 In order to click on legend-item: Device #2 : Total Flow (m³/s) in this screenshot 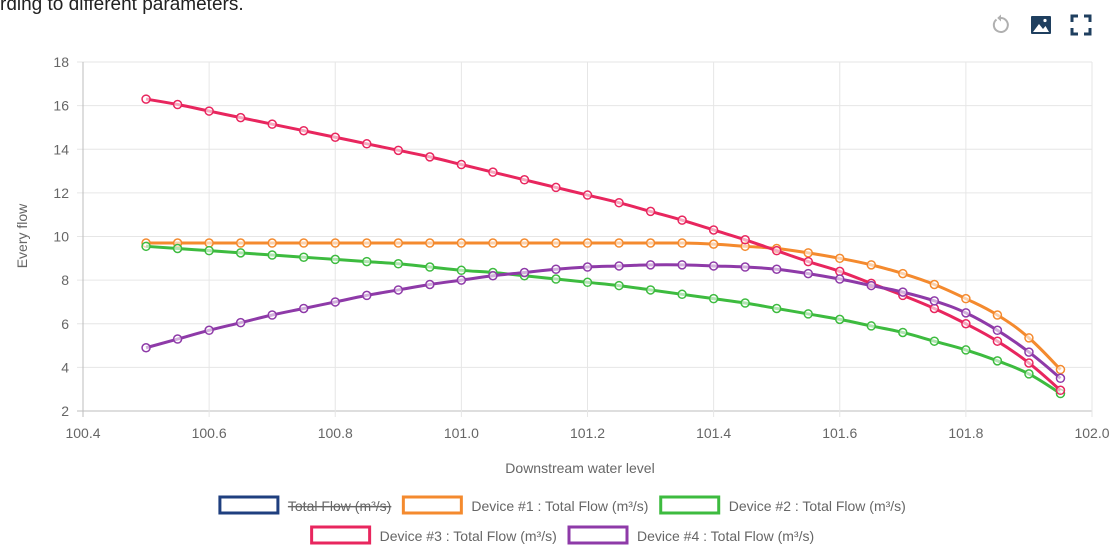, I will do `click(782, 505)`.